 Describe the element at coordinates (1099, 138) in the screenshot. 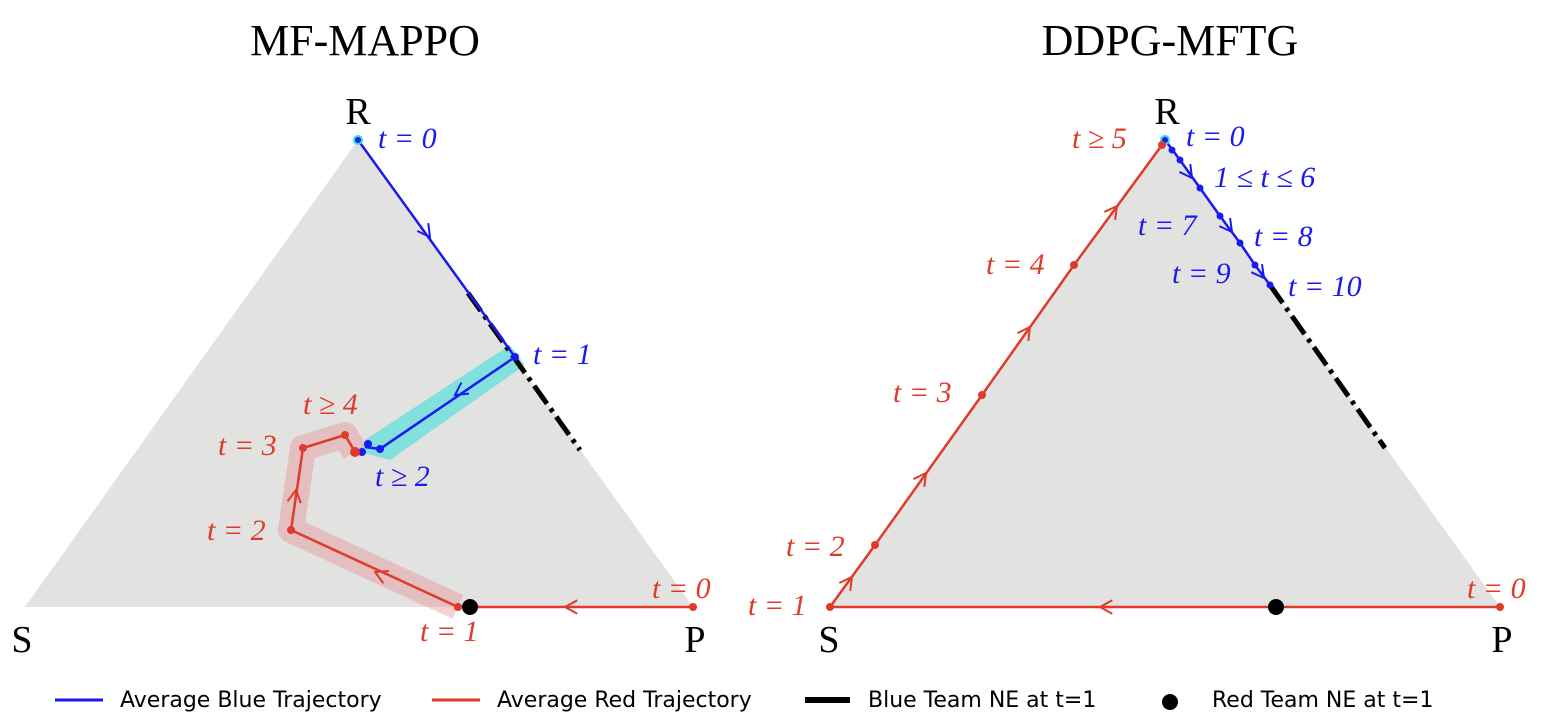

I see `time-label: t ≥ 5` at that location.